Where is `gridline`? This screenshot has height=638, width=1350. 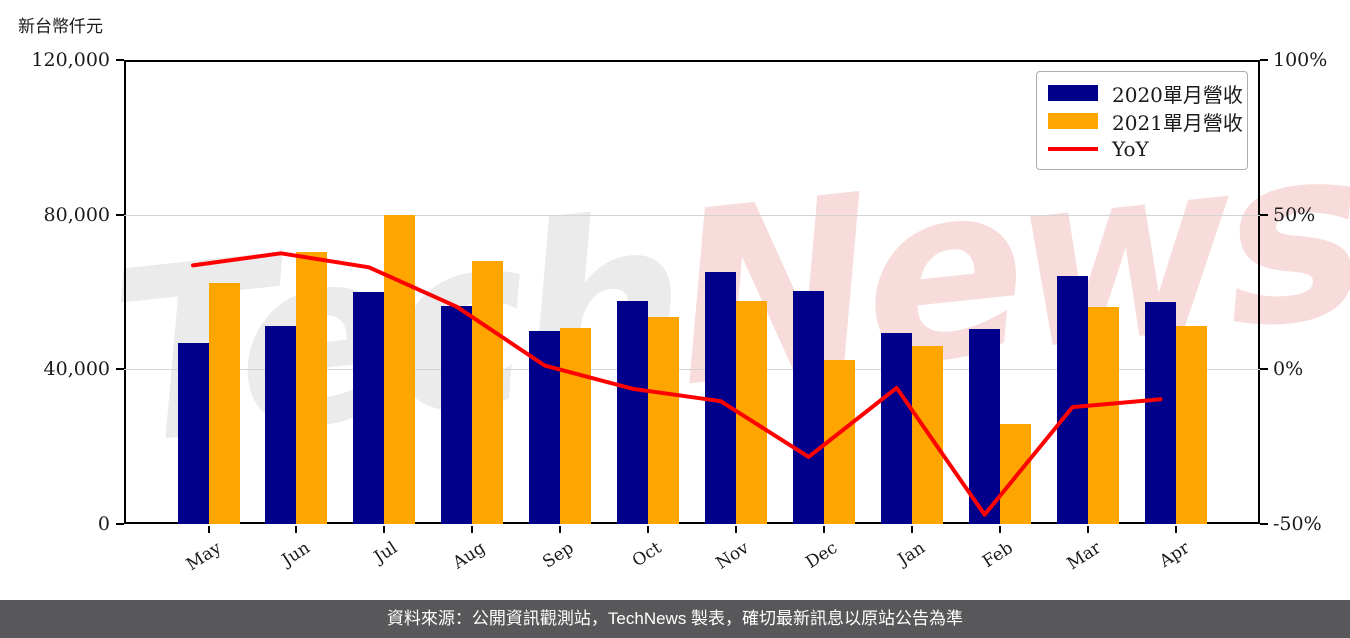
gridline is located at coordinates (692, 215).